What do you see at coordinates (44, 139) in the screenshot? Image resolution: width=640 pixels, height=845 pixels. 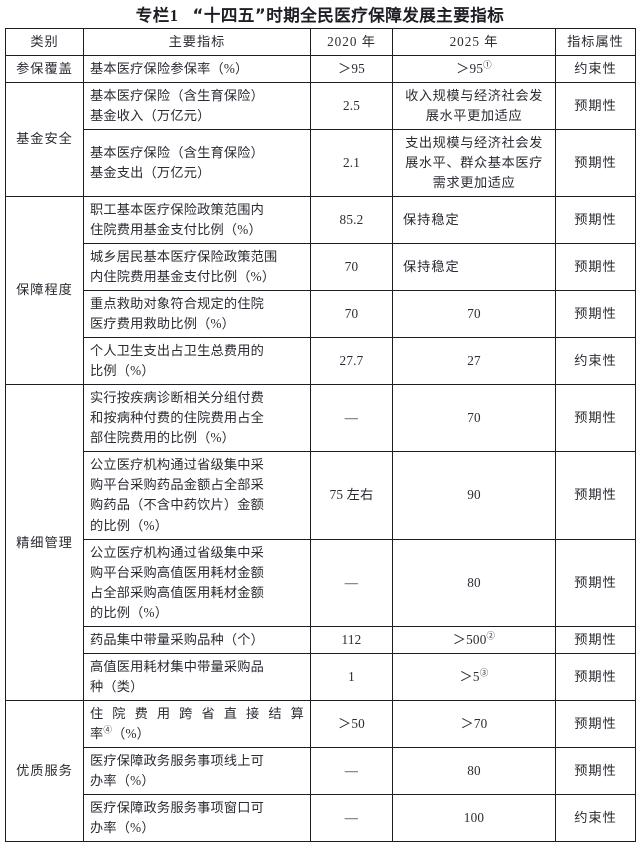 I see `category-cell: 基金安全` at bounding box center [44, 139].